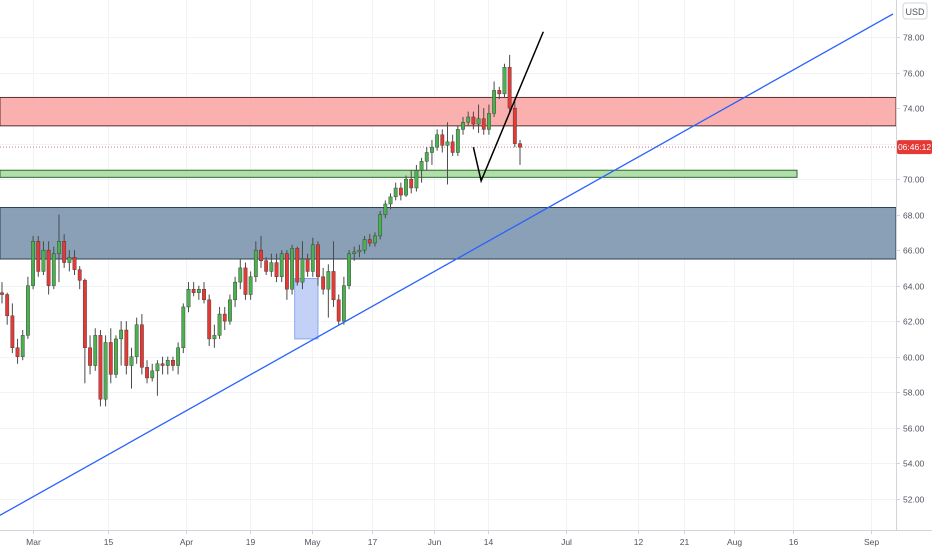 The width and height of the screenshot is (932, 555). What do you see at coordinates (871, 542) in the screenshot?
I see `x-tick-label: Sep` at bounding box center [871, 542].